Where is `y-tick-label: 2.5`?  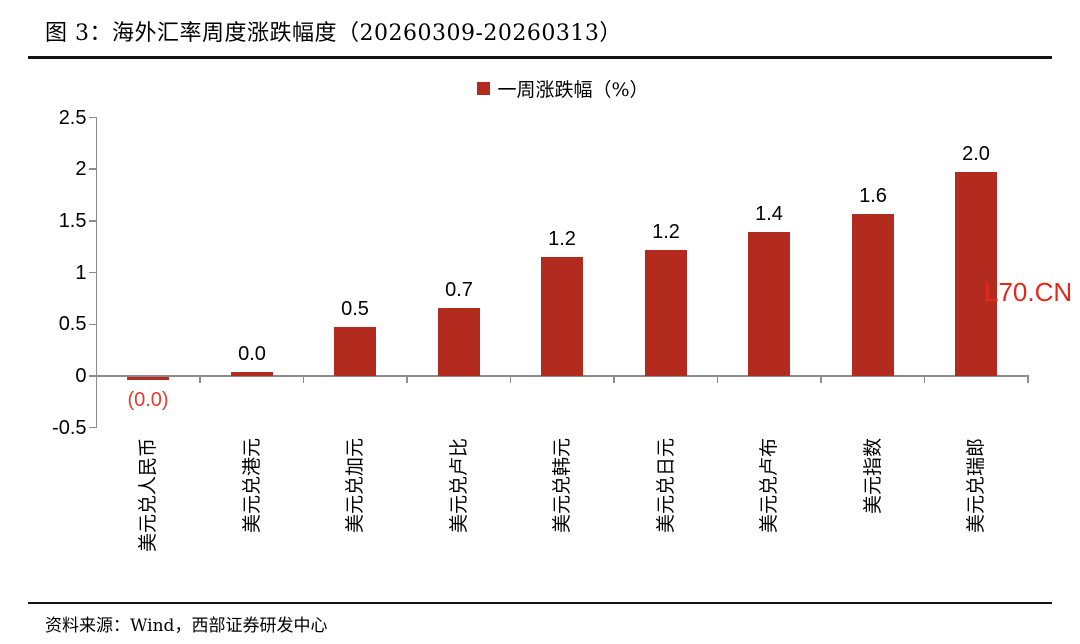
y-tick-label: 2.5 is located at coordinates (72, 118).